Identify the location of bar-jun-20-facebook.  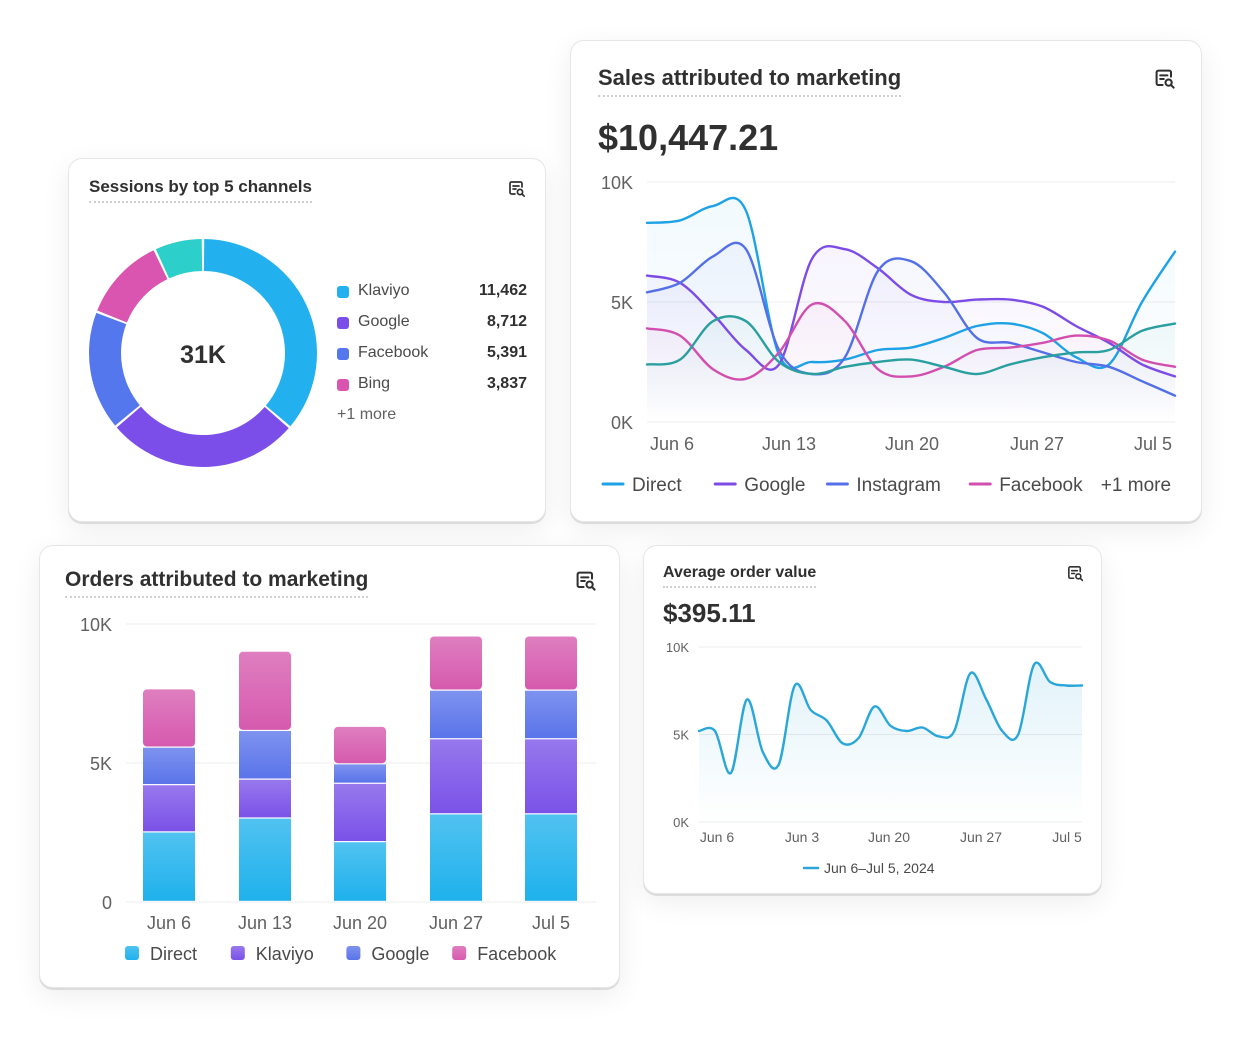
(360, 745).